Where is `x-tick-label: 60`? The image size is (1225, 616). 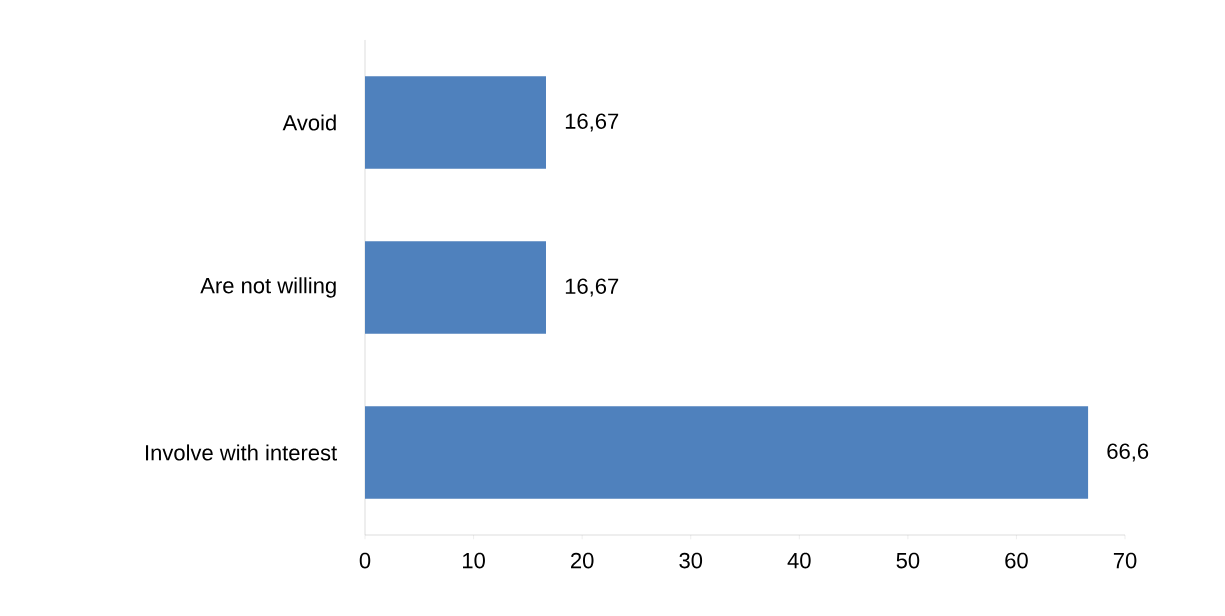 x-tick-label: 60 is located at coordinates (1016, 560).